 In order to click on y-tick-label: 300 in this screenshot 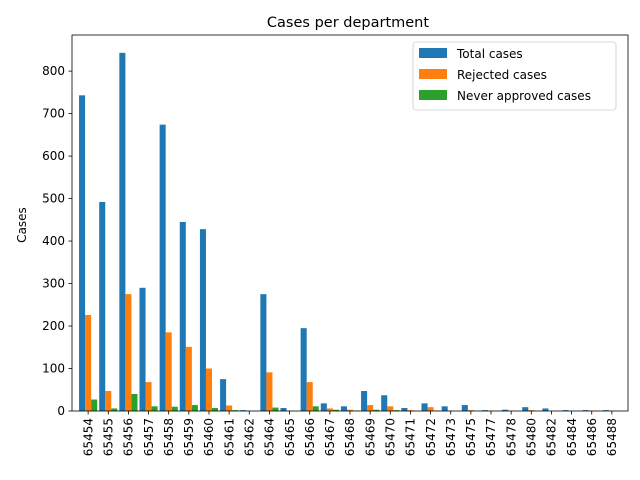, I will do `click(53, 284)`.